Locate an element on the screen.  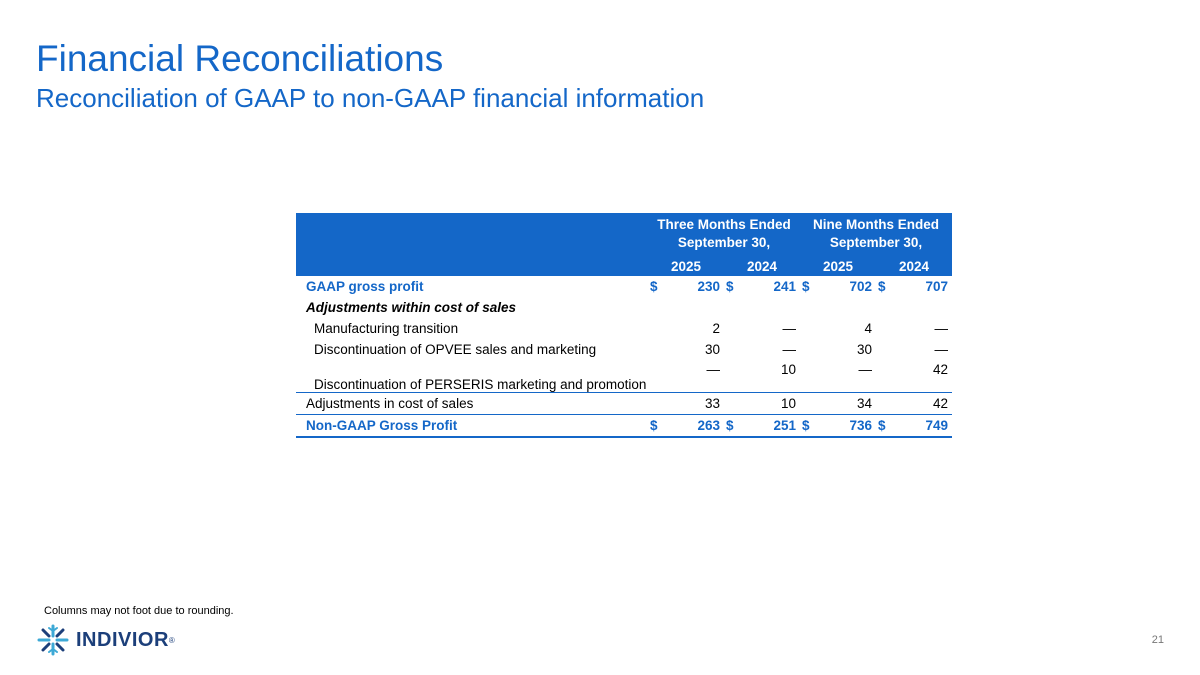
company-logo: INDIVIOR ® is located at coordinates (105, 640).